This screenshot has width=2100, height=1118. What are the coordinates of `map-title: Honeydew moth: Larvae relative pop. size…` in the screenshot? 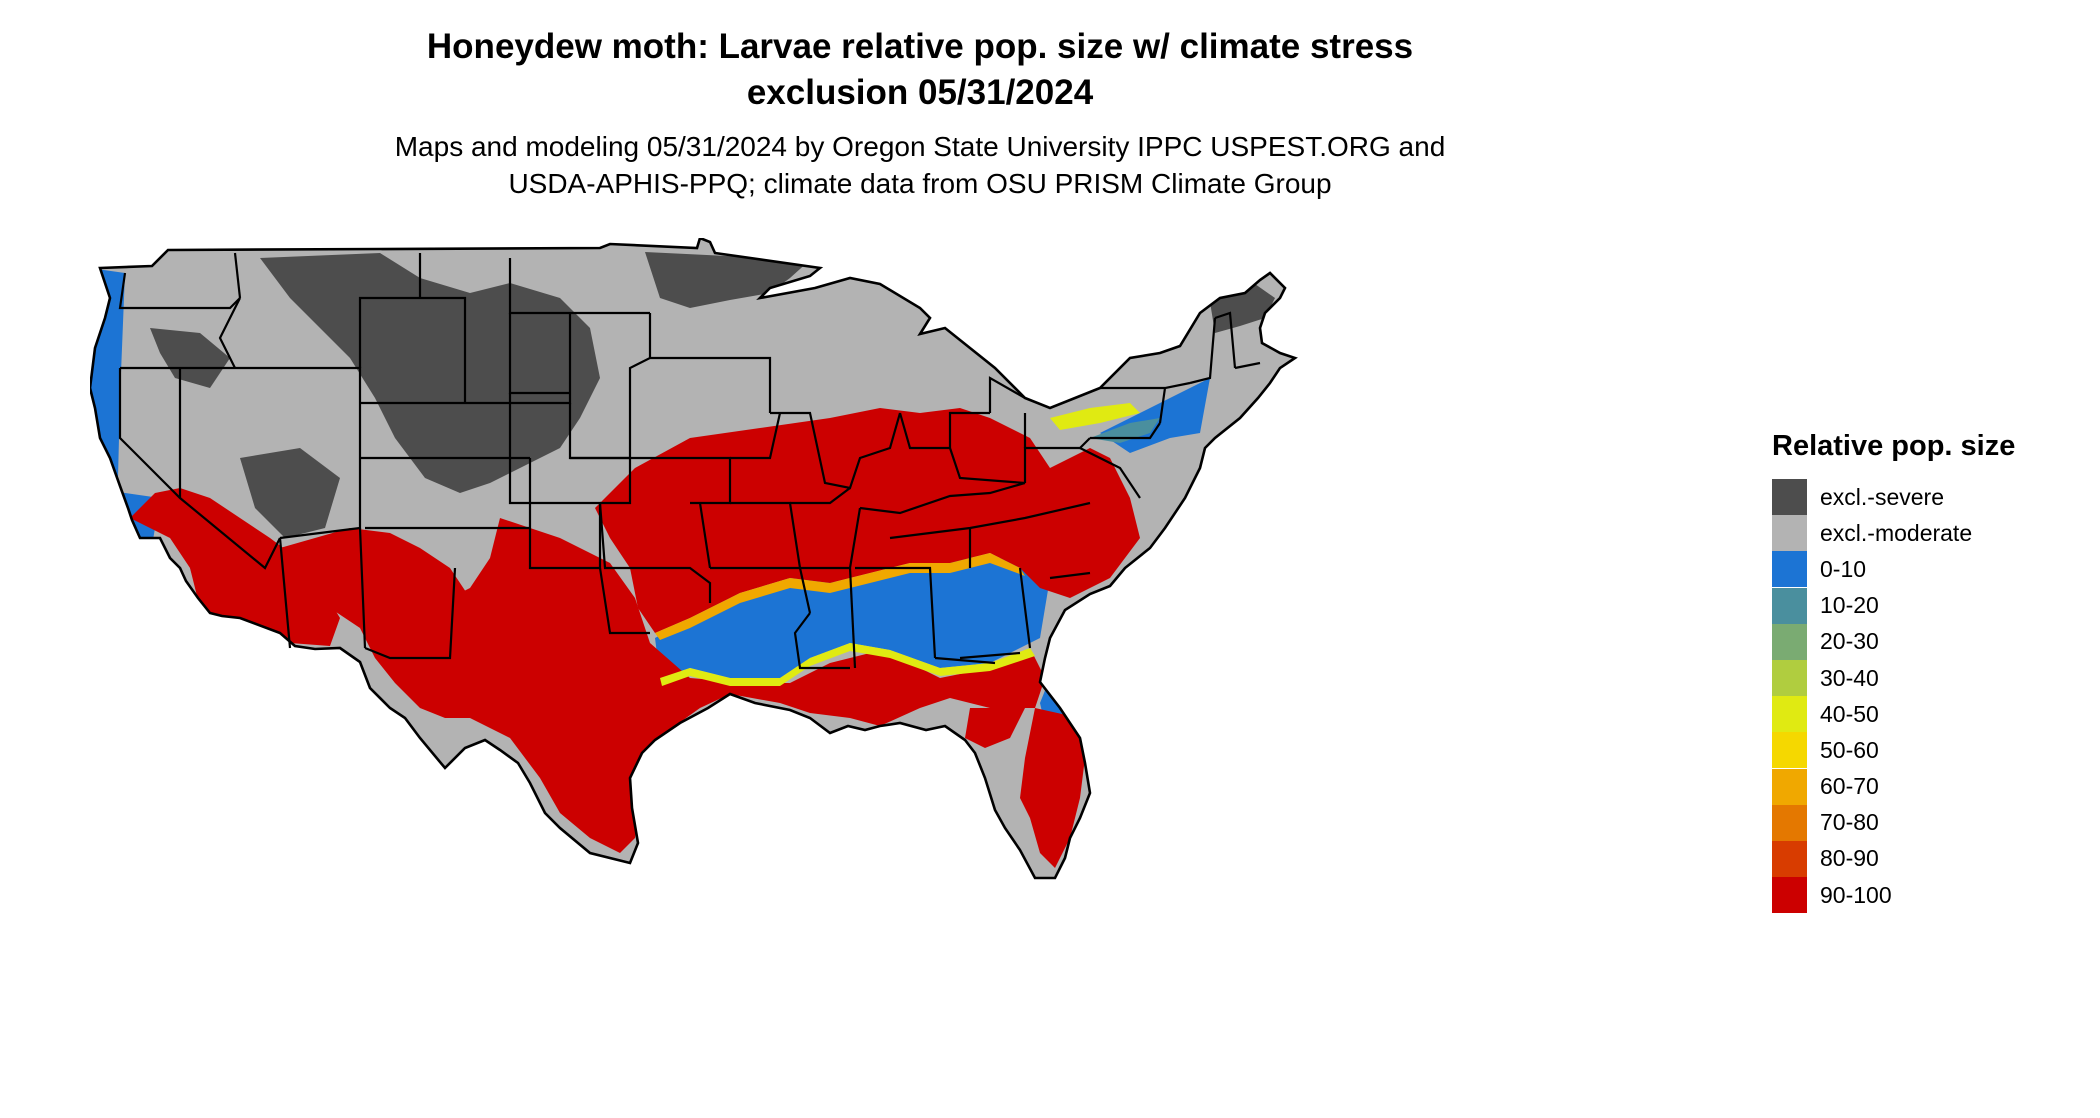 It's located at (920, 70).